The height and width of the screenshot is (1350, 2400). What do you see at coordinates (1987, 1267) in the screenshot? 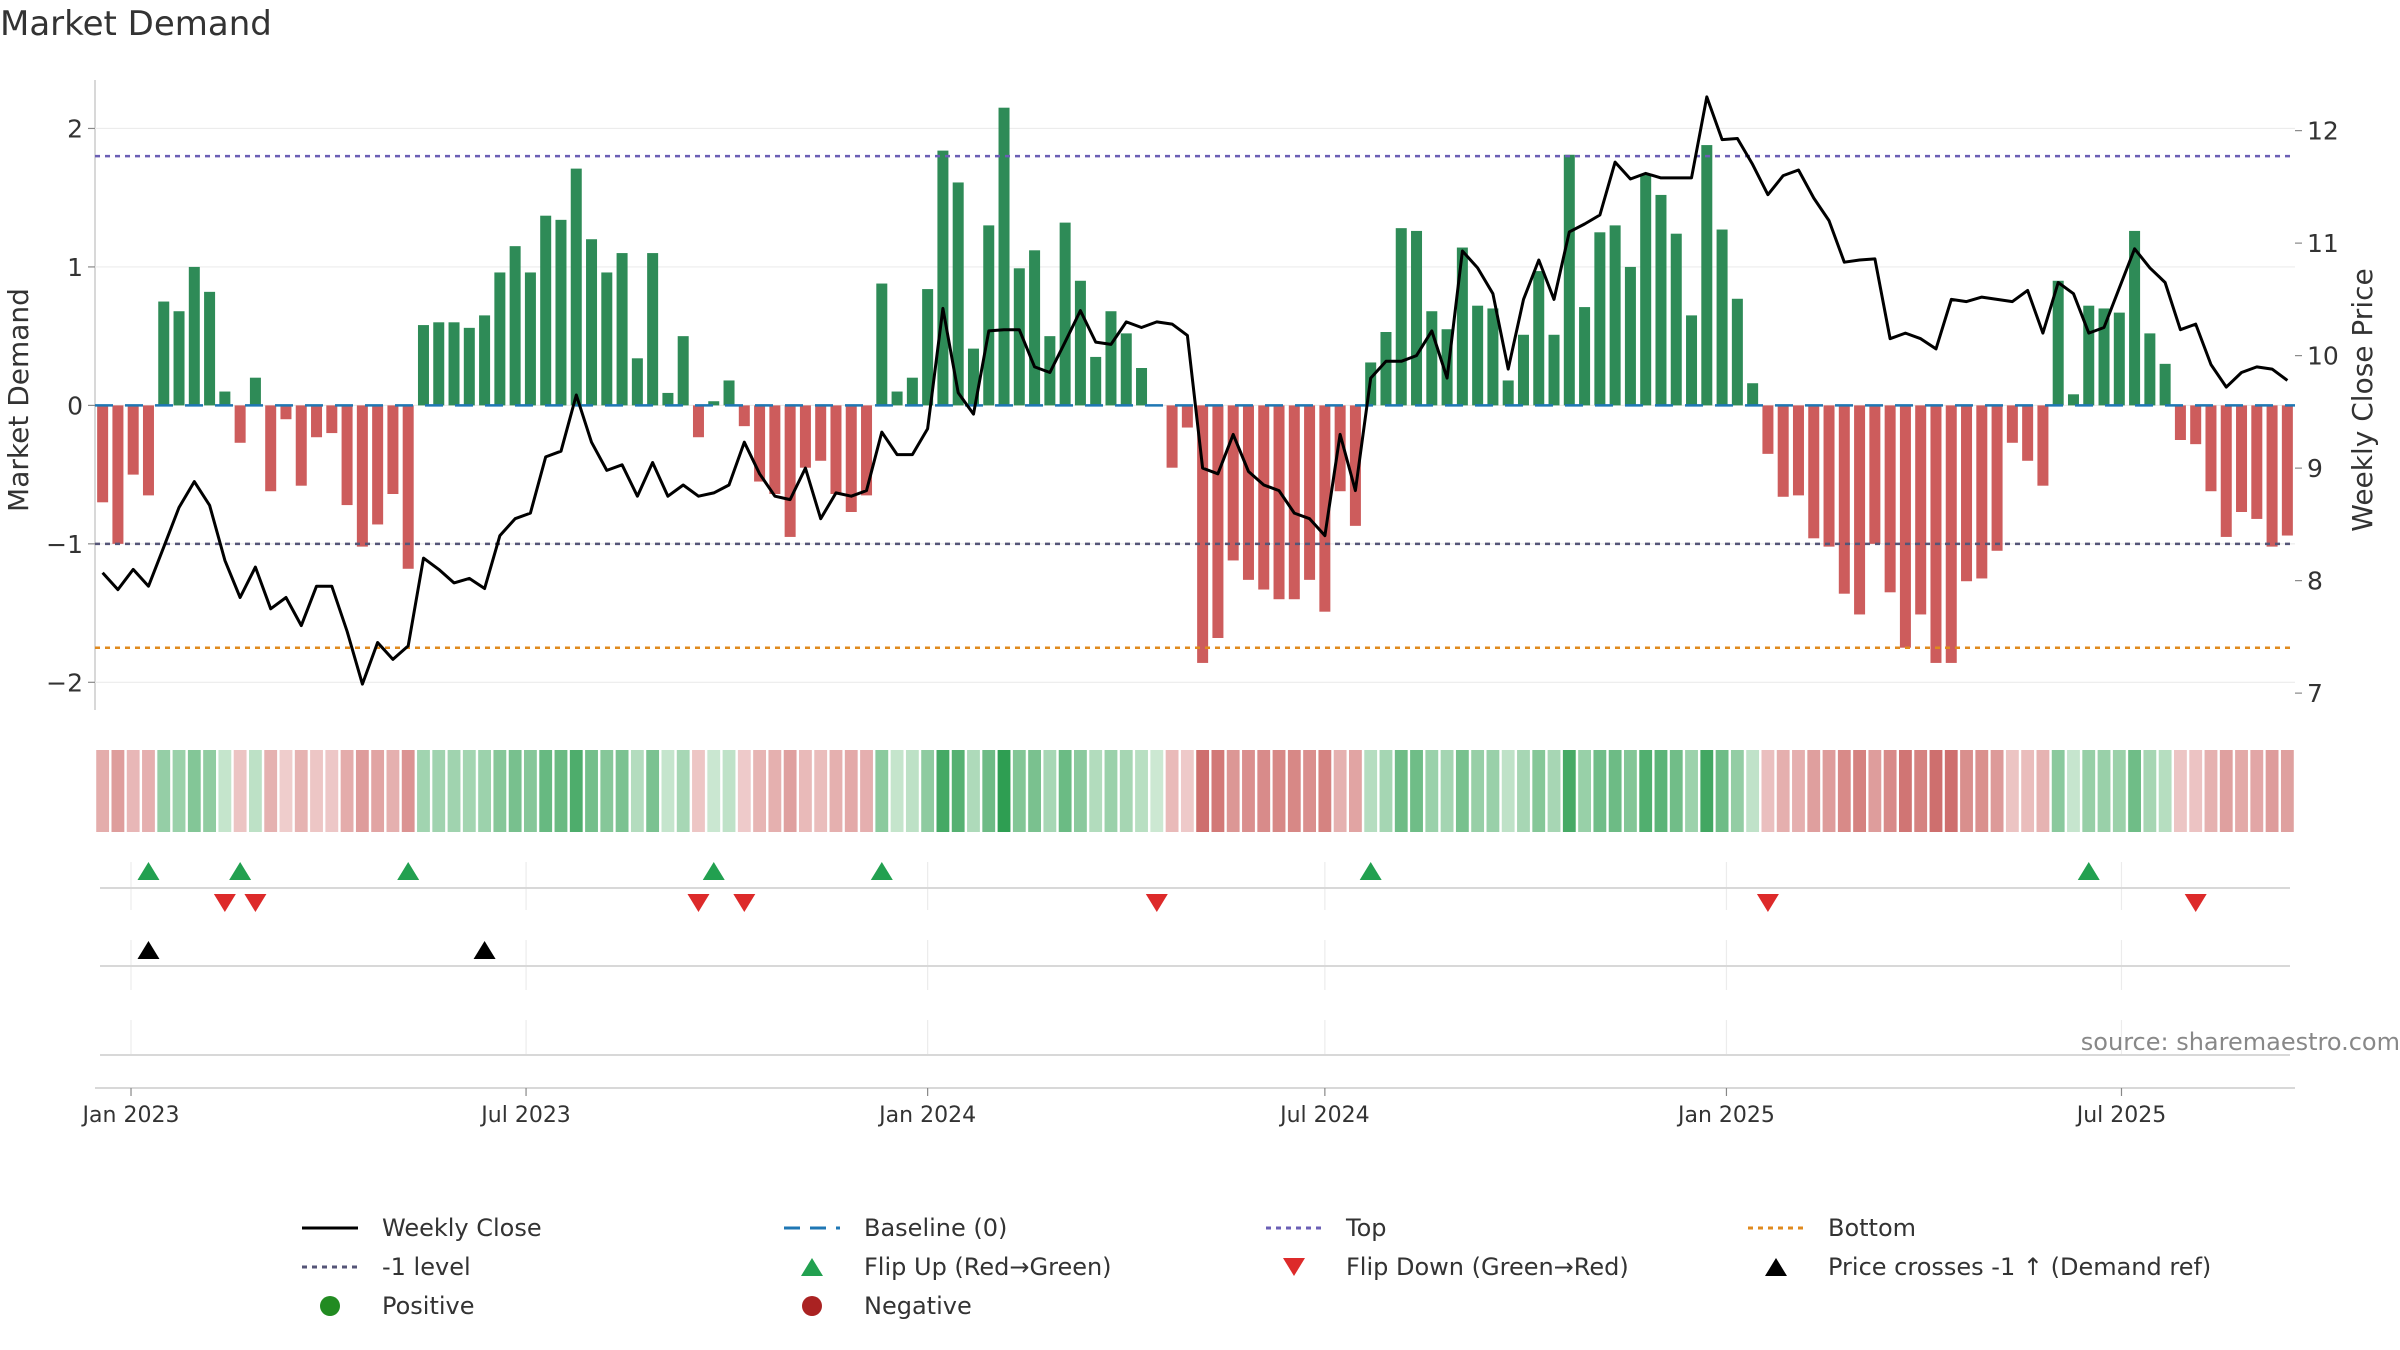
I see `legend-item: Price crosses -1 ↑ (Demand ref)` at bounding box center [1987, 1267].